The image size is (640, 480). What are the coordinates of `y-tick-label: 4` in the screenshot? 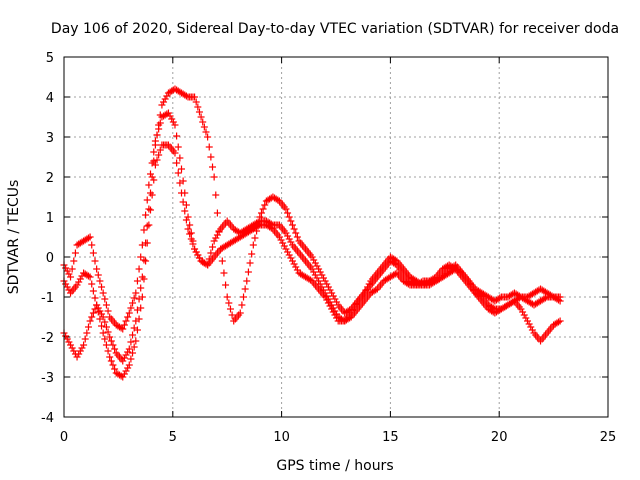 It's located at (50, 98).